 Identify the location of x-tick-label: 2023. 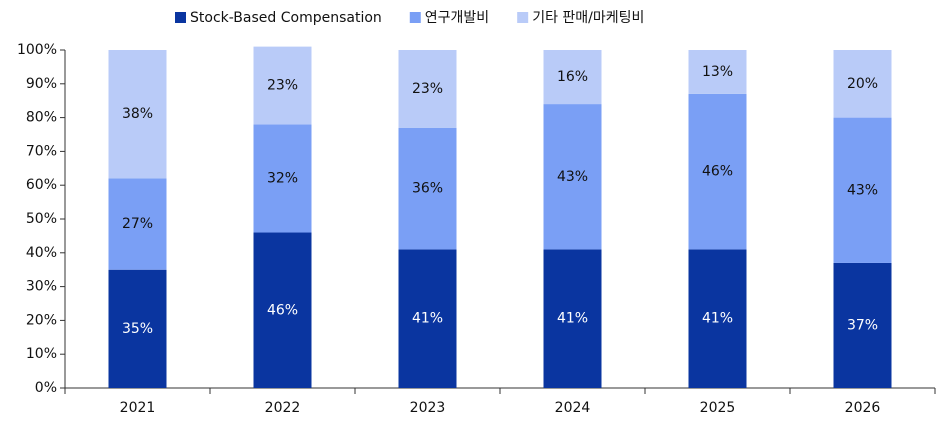
(428, 408).